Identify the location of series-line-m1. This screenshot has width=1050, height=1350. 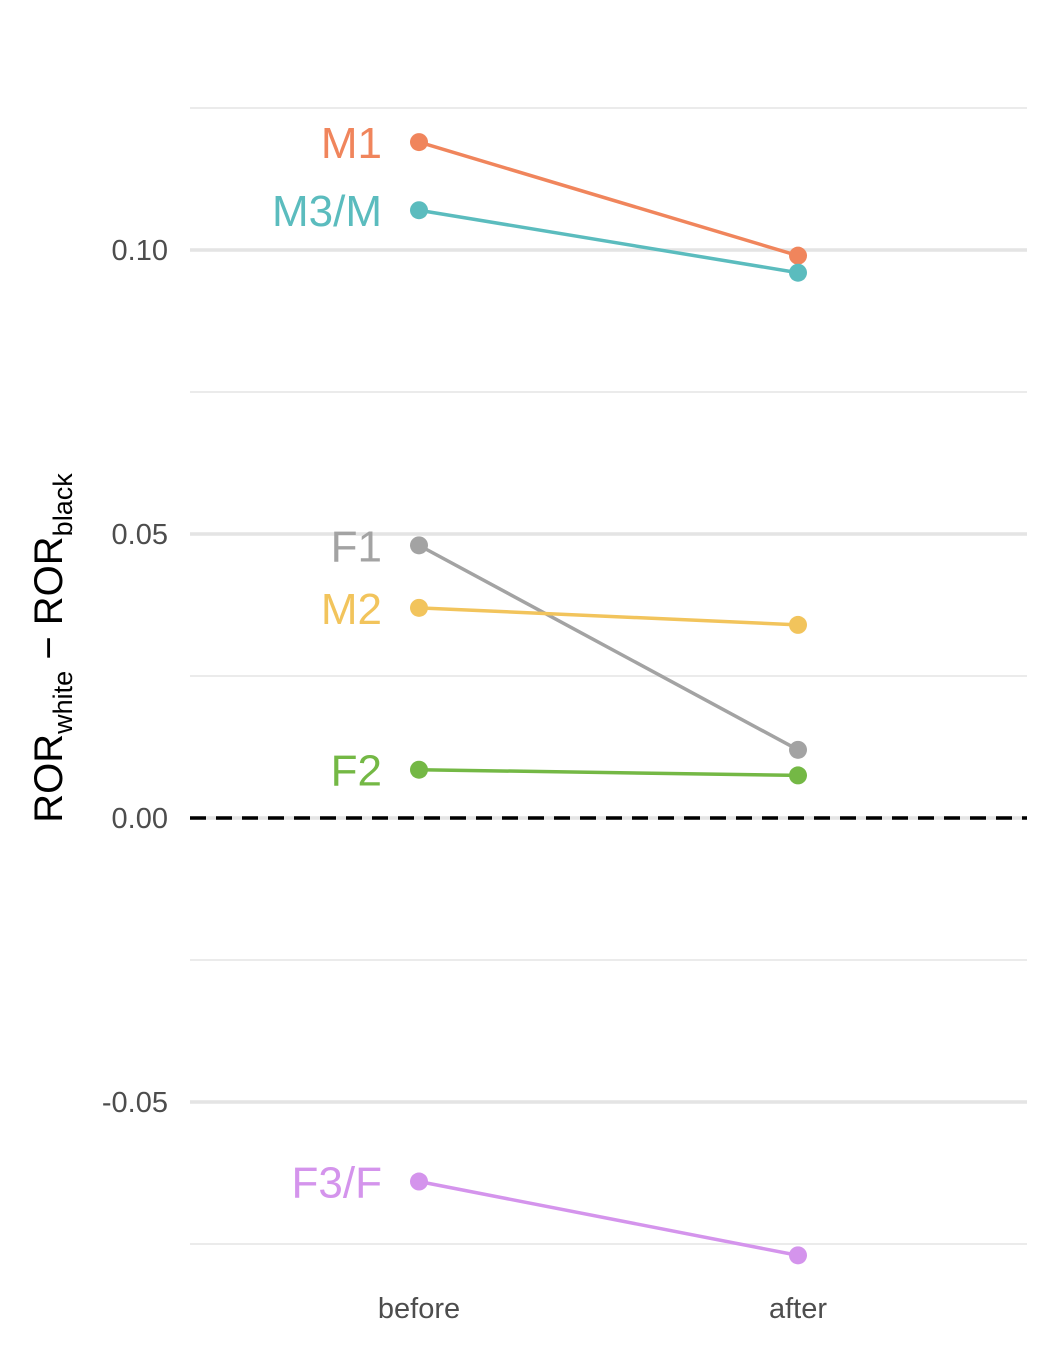
(608, 199).